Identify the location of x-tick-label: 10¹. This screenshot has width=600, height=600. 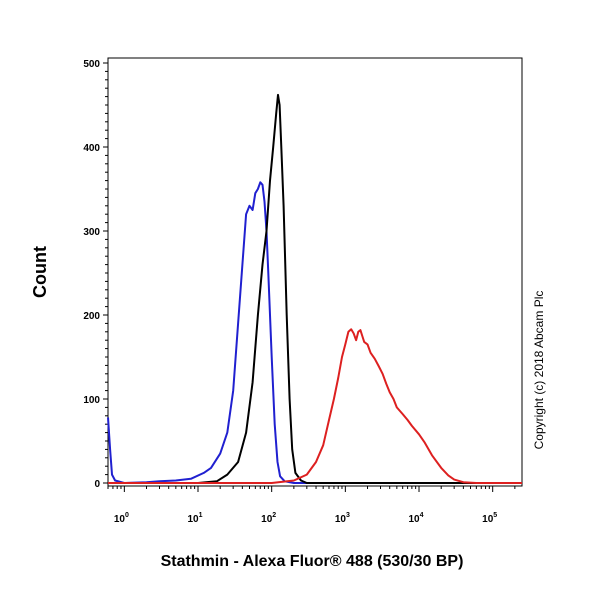
(194, 518).